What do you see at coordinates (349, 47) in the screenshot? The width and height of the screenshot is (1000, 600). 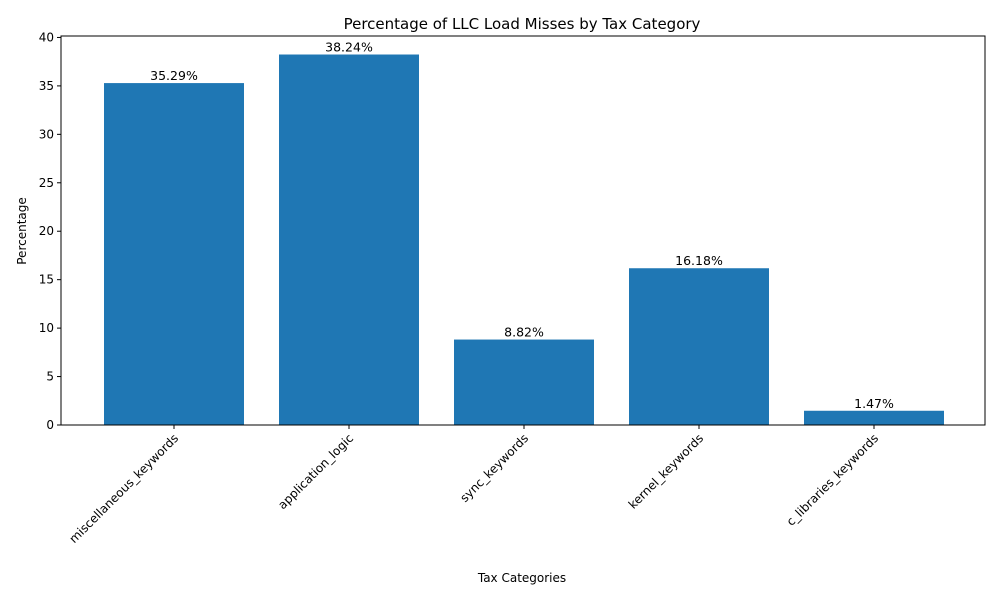 I see `data-label-application_logic: 38.24%` at bounding box center [349, 47].